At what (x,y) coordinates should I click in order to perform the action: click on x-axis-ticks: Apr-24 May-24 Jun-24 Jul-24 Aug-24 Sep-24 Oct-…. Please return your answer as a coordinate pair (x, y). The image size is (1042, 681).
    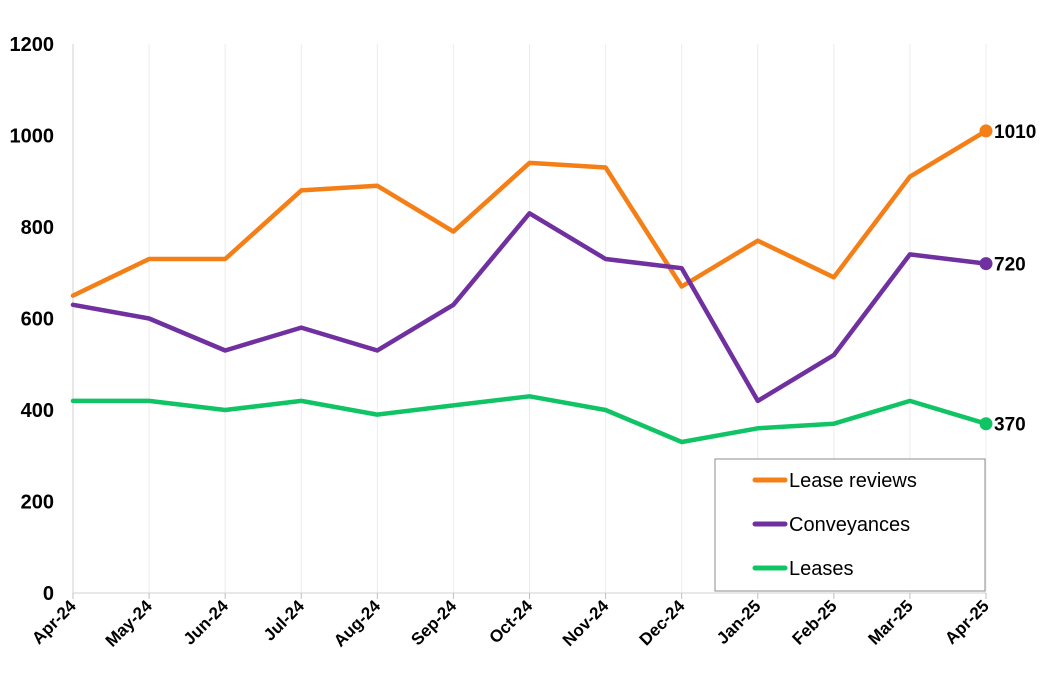
    Looking at the image, I should click on (510, 622).